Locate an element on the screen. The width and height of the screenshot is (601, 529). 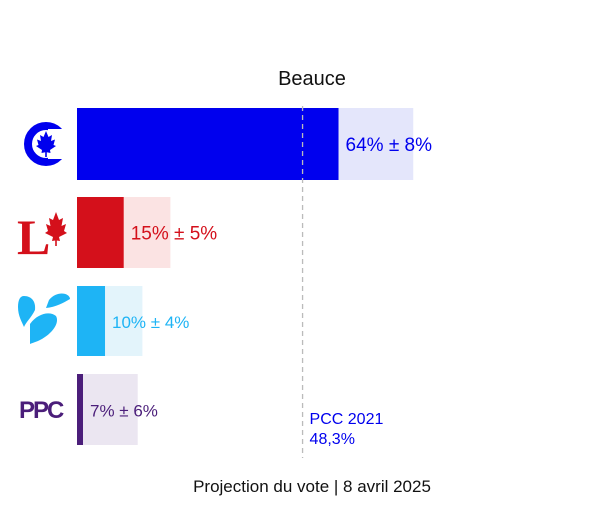
bar-ppc is located at coordinates (80, 409).